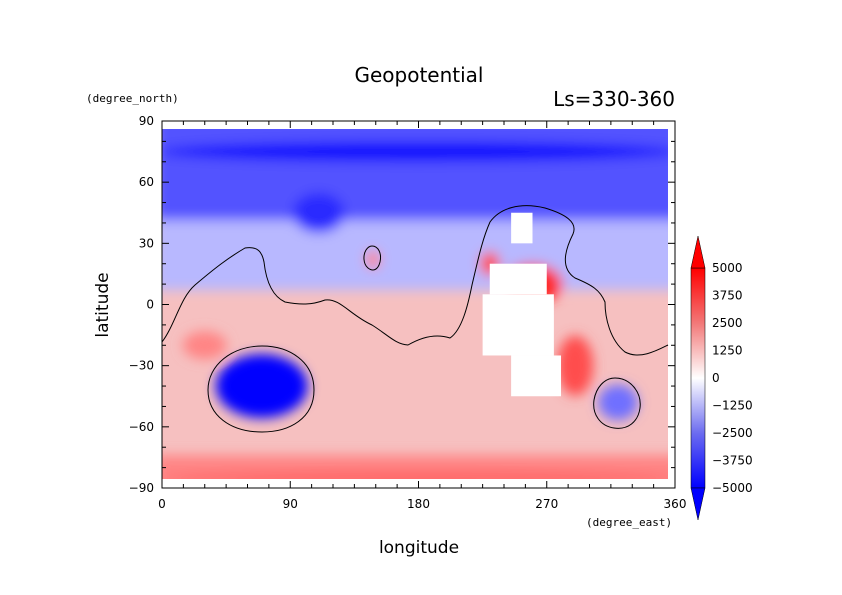  What do you see at coordinates (415, 177) in the screenshot?
I see `north-polar-low` at bounding box center [415, 177].